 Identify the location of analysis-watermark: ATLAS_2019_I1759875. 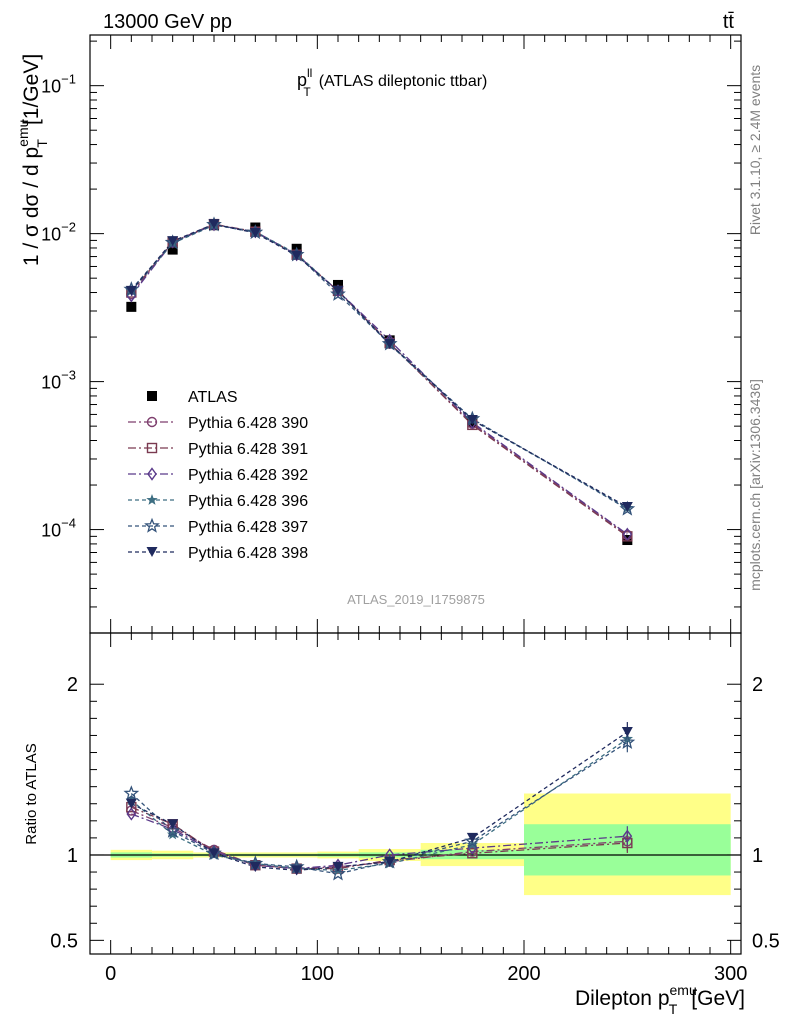
(416, 599).